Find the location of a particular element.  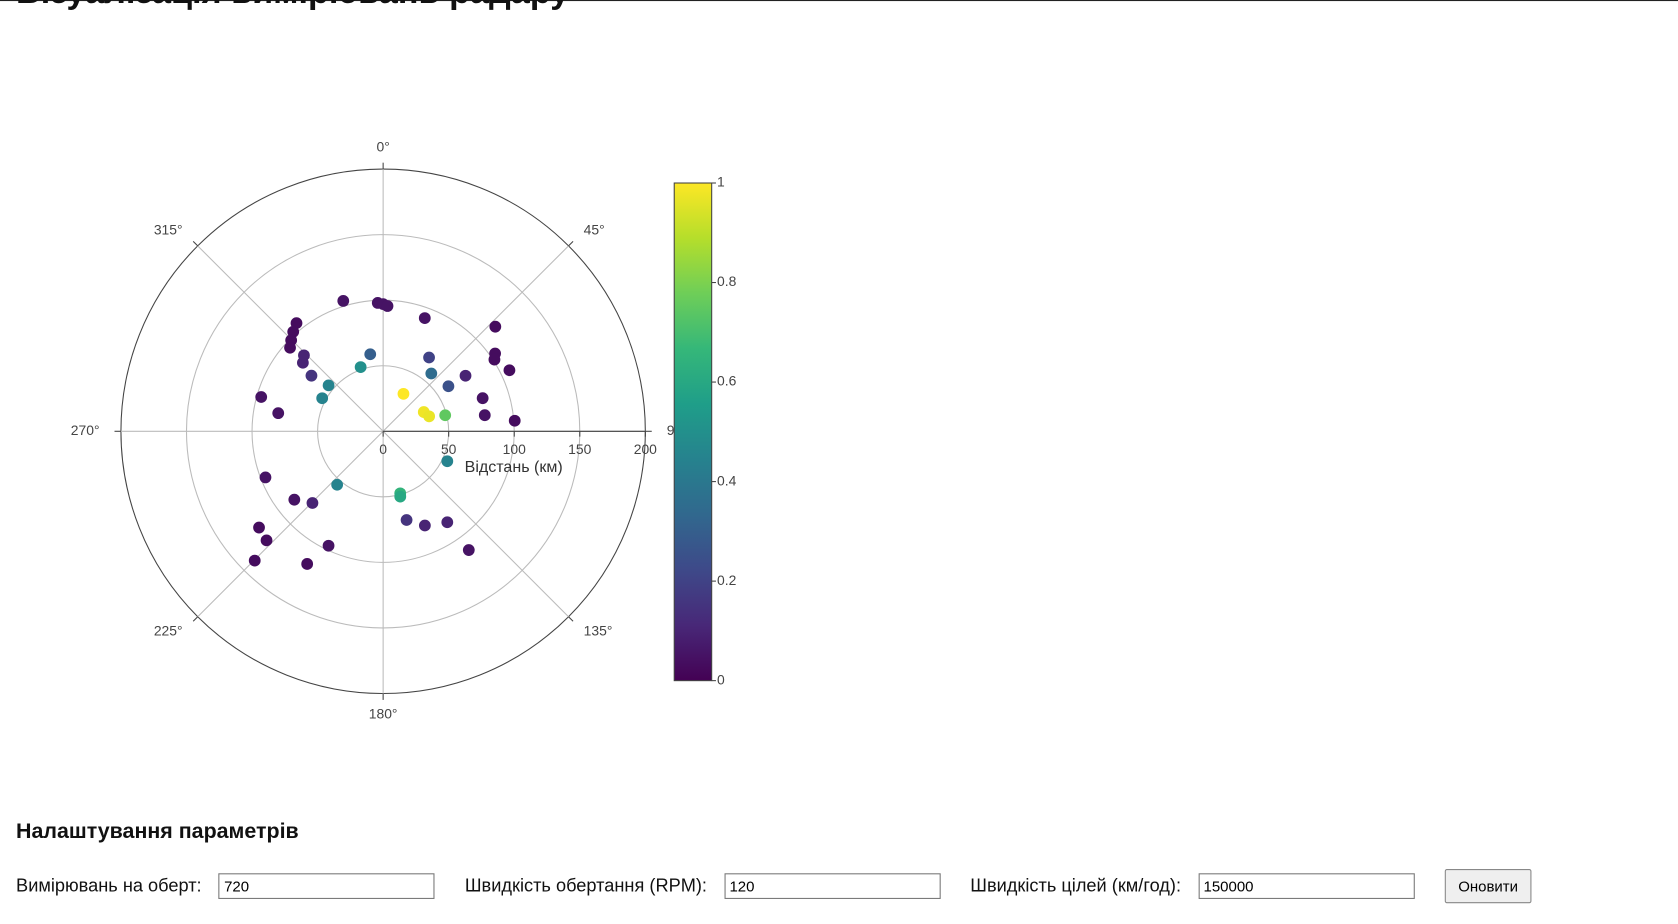

angular-tick-label: 270° is located at coordinates (85, 430).